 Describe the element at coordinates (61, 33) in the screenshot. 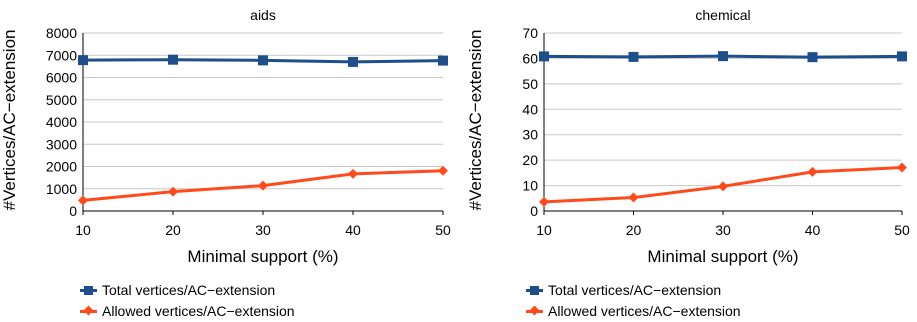

I see `y-tick-label: 8000` at that location.